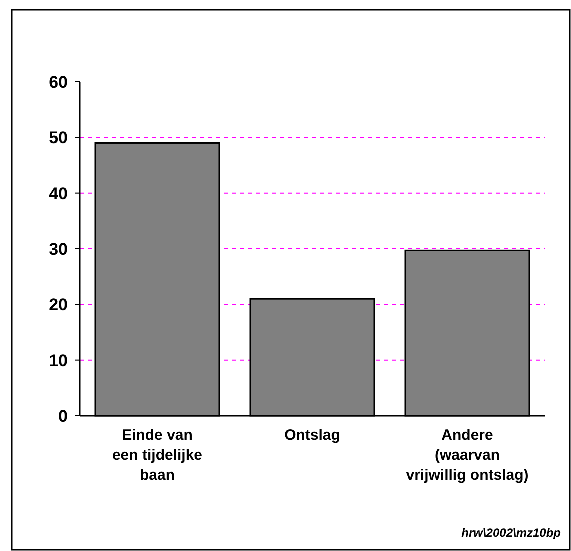  I want to click on x-tick-label: Einde van een tijdelijke baan, so click(157, 455).